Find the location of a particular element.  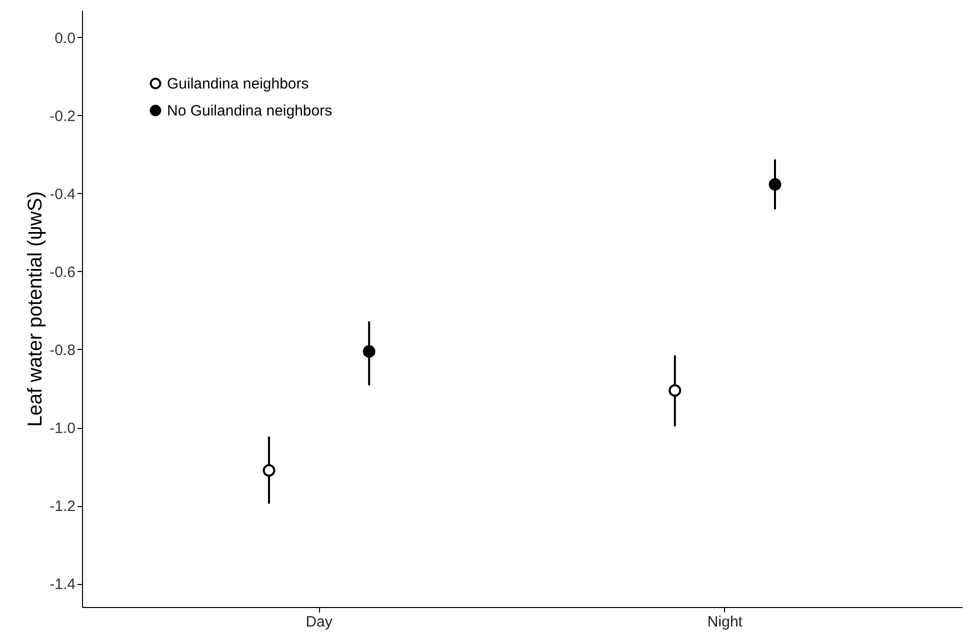

y-tick-label: -0.4 is located at coordinates (63, 194).